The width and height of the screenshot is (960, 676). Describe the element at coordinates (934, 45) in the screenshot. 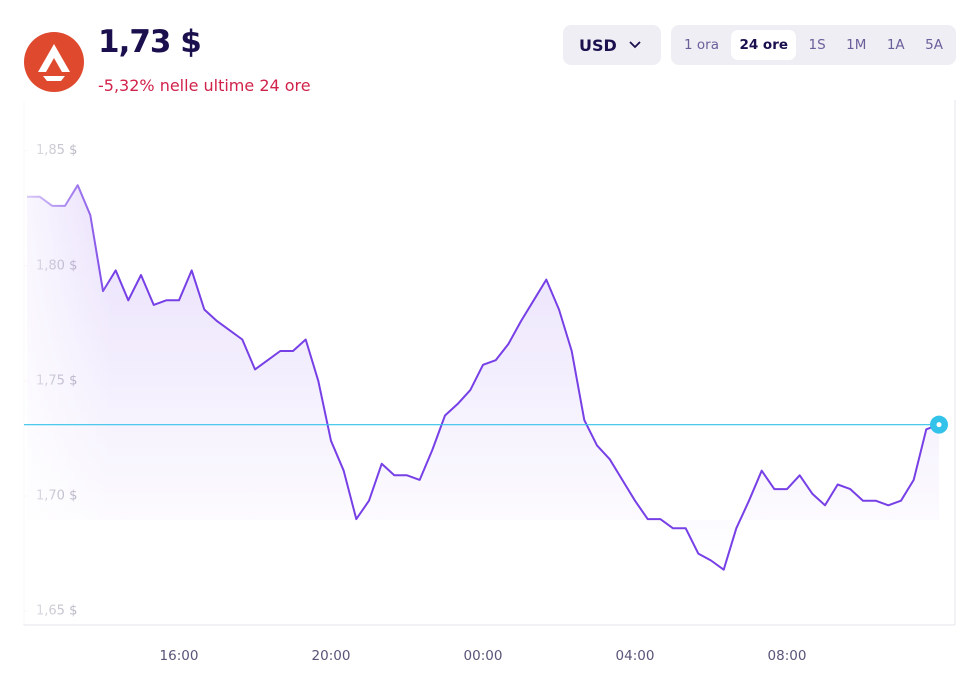

I see `range-button: 5A` at that location.